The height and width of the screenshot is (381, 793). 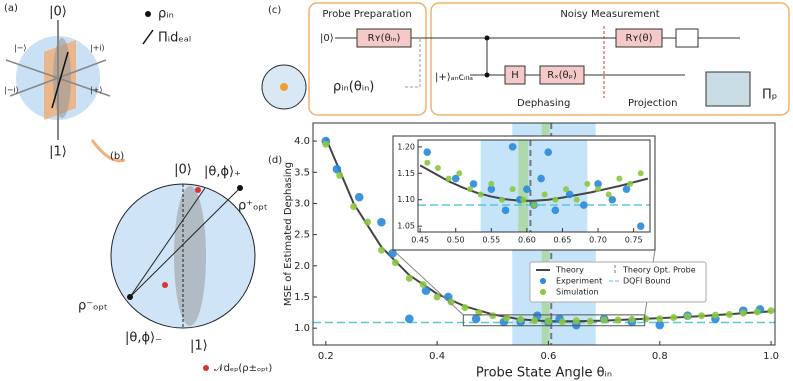 What do you see at coordinates (284, 87) in the screenshot?
I see `probe-icon` at bounding box center [284, 87].